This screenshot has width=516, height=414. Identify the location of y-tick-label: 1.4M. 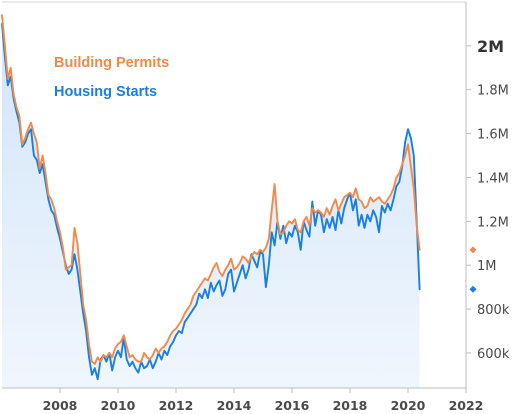
(493, 178).